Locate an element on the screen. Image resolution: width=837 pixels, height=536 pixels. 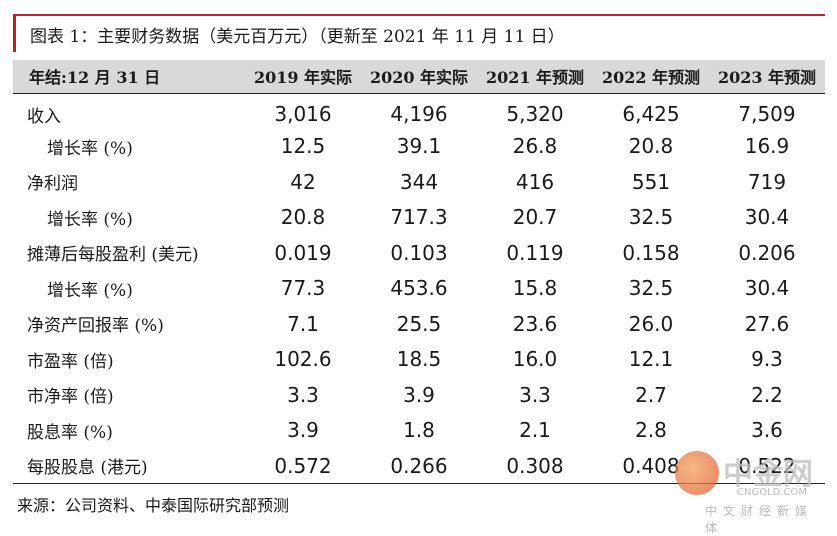
table-cell: 1.8 is located at coordinates (419, 430).